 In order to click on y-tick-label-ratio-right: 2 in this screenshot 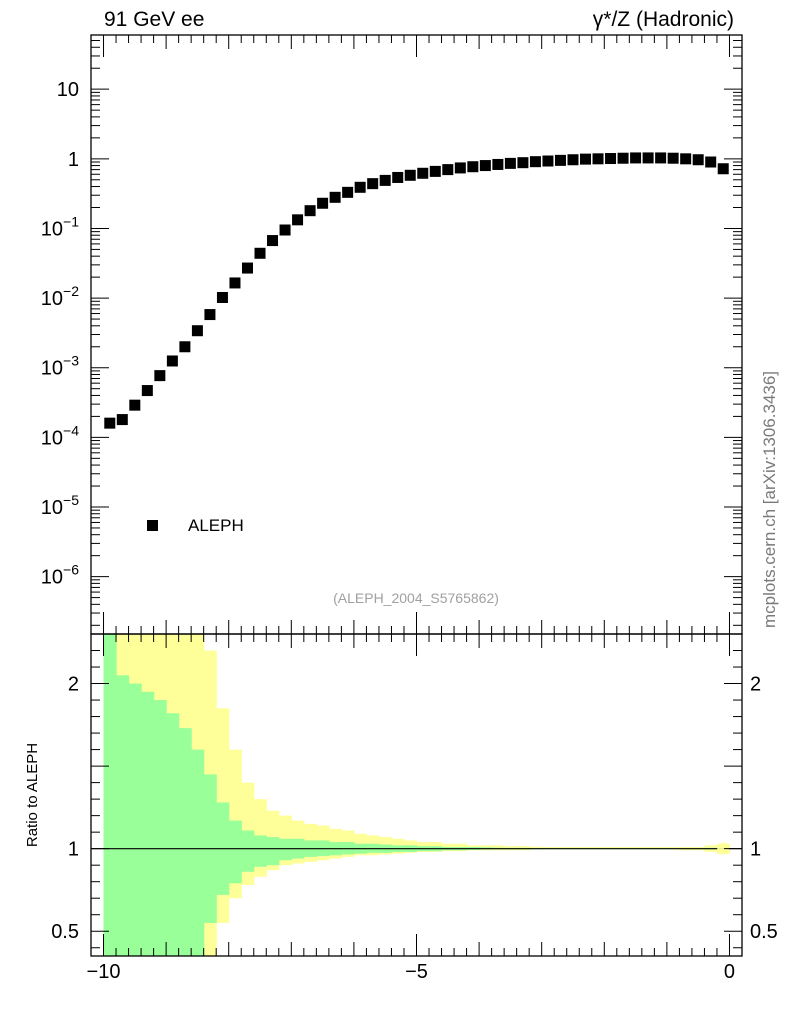, I will do `click(755, 685)`.